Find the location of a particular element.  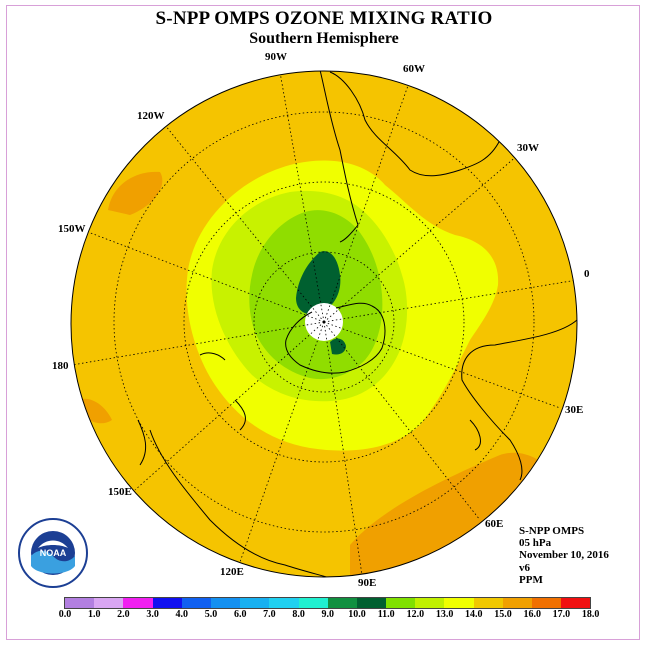

noaa-logo-text: NOAA is located at coordinates (53, 553).